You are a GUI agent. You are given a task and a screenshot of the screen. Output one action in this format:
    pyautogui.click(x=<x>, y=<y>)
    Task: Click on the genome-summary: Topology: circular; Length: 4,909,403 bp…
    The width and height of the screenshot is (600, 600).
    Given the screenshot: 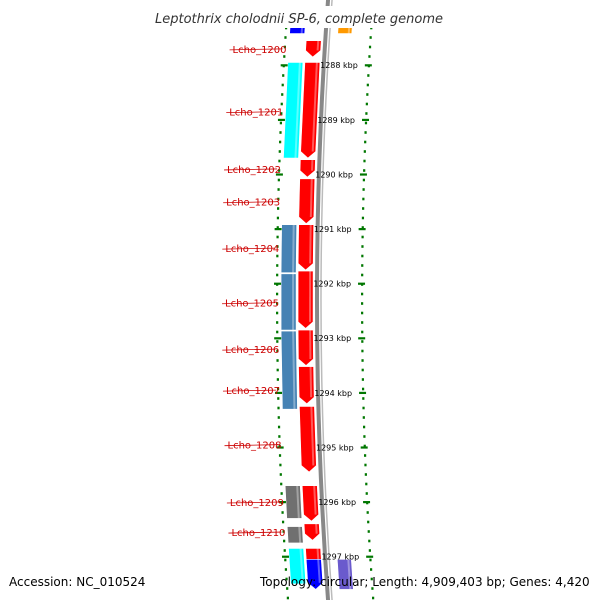 What is the action you would take?
    pyautogui.click(x=424, y=582)
    